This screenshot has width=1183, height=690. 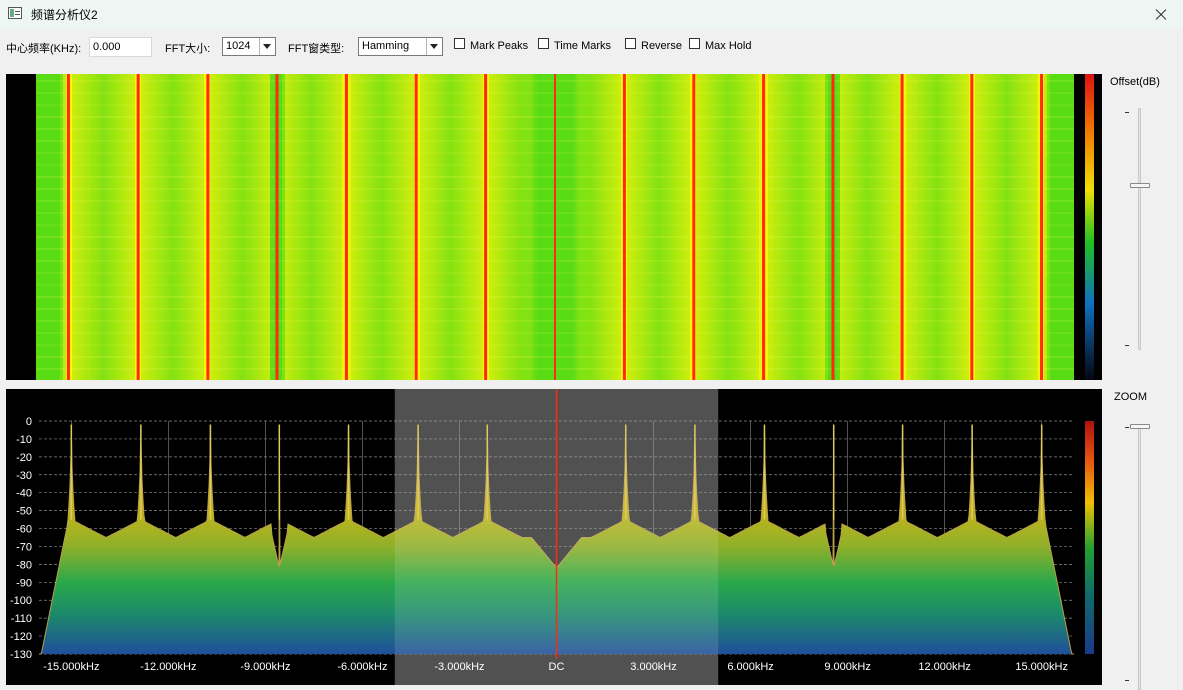 What do you see at coordinates (1041, 667) in the screenshot?
I see `x-tick-label: 15.000kHz` at bounding box center [1041, 667].